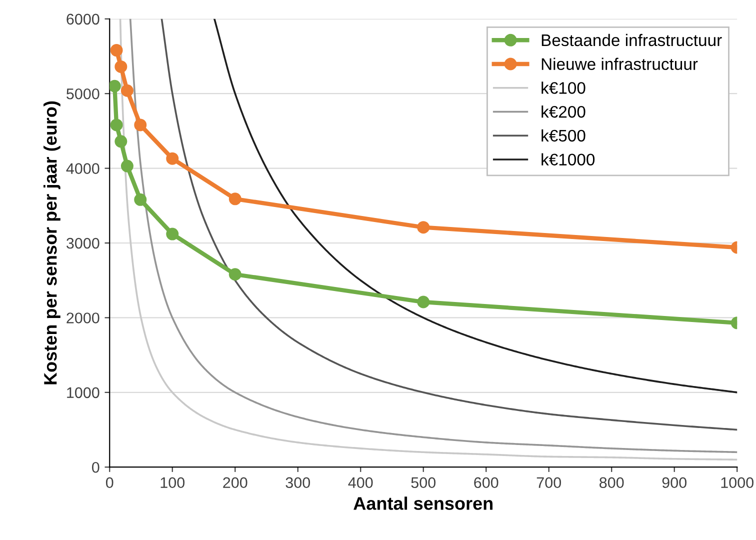 The image size is (756, 540). Describe the element at coordinates (83, 392) in the screenshot. I see `y-tick-label: 1000` at that location.